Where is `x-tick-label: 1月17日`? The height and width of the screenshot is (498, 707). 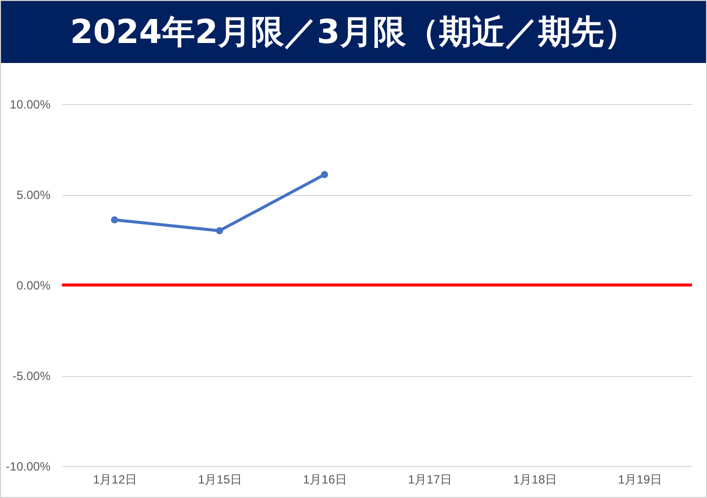
x-tick-label: 1月17日 is located at coordinates (430, 479).